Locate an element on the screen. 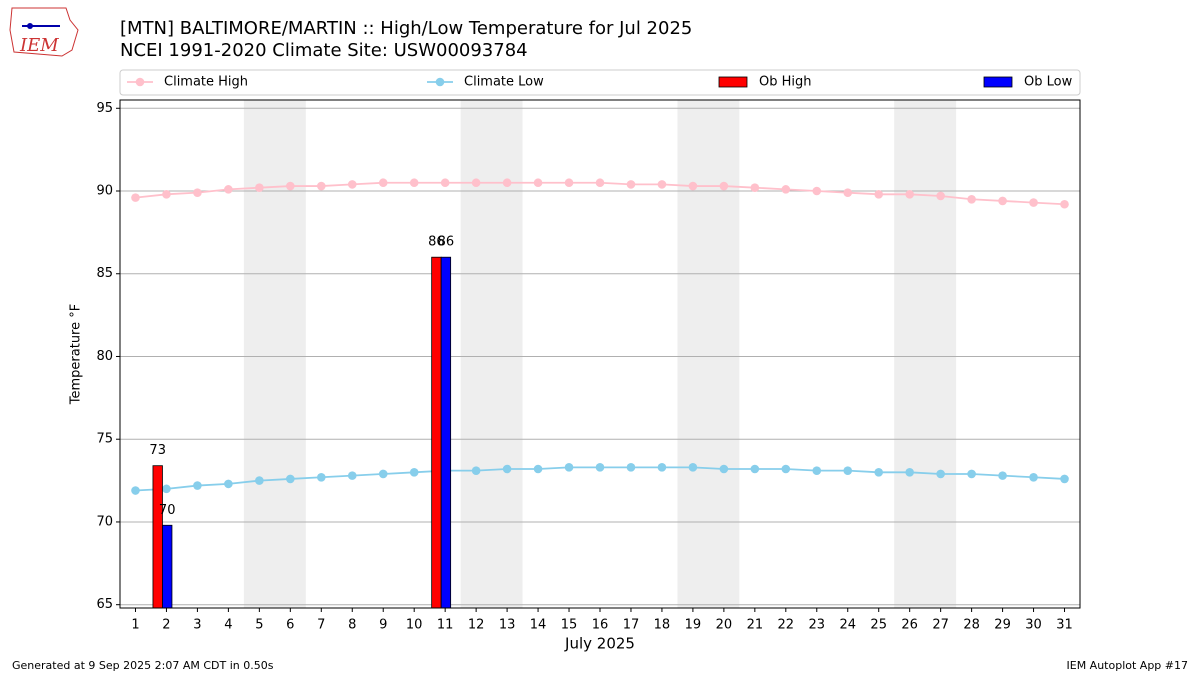 This screenshot has height=675, width=1200. x-tick-label: 22 is located at coordinates (786, 625).